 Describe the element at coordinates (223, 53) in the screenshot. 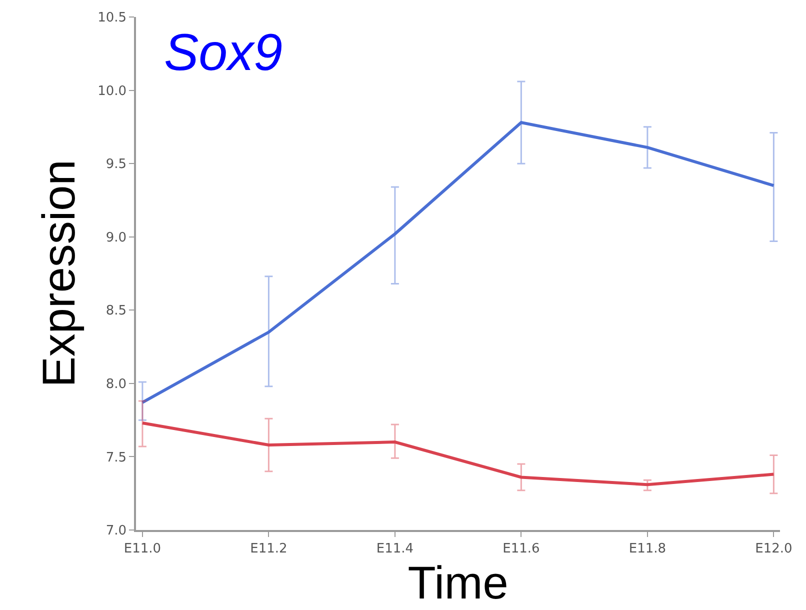

I see `annotation: Sox9` at that location.